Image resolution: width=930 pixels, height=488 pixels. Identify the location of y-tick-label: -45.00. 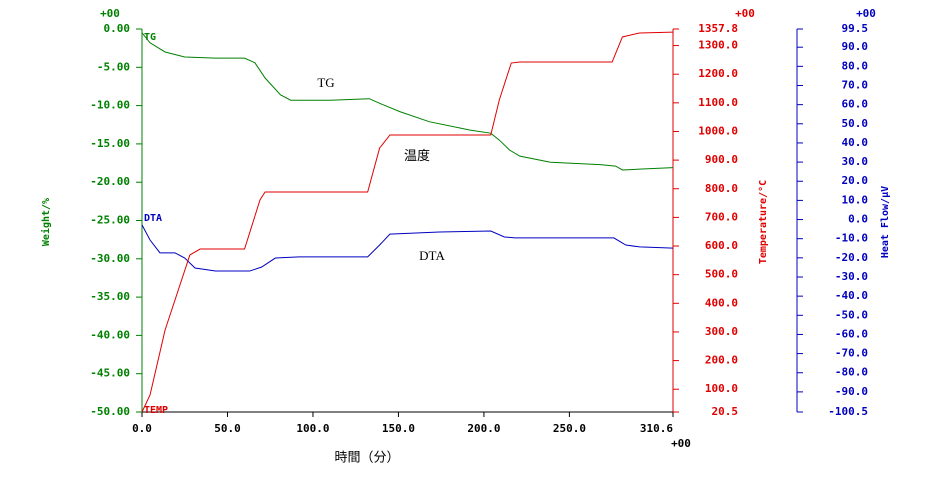
(110, 373).